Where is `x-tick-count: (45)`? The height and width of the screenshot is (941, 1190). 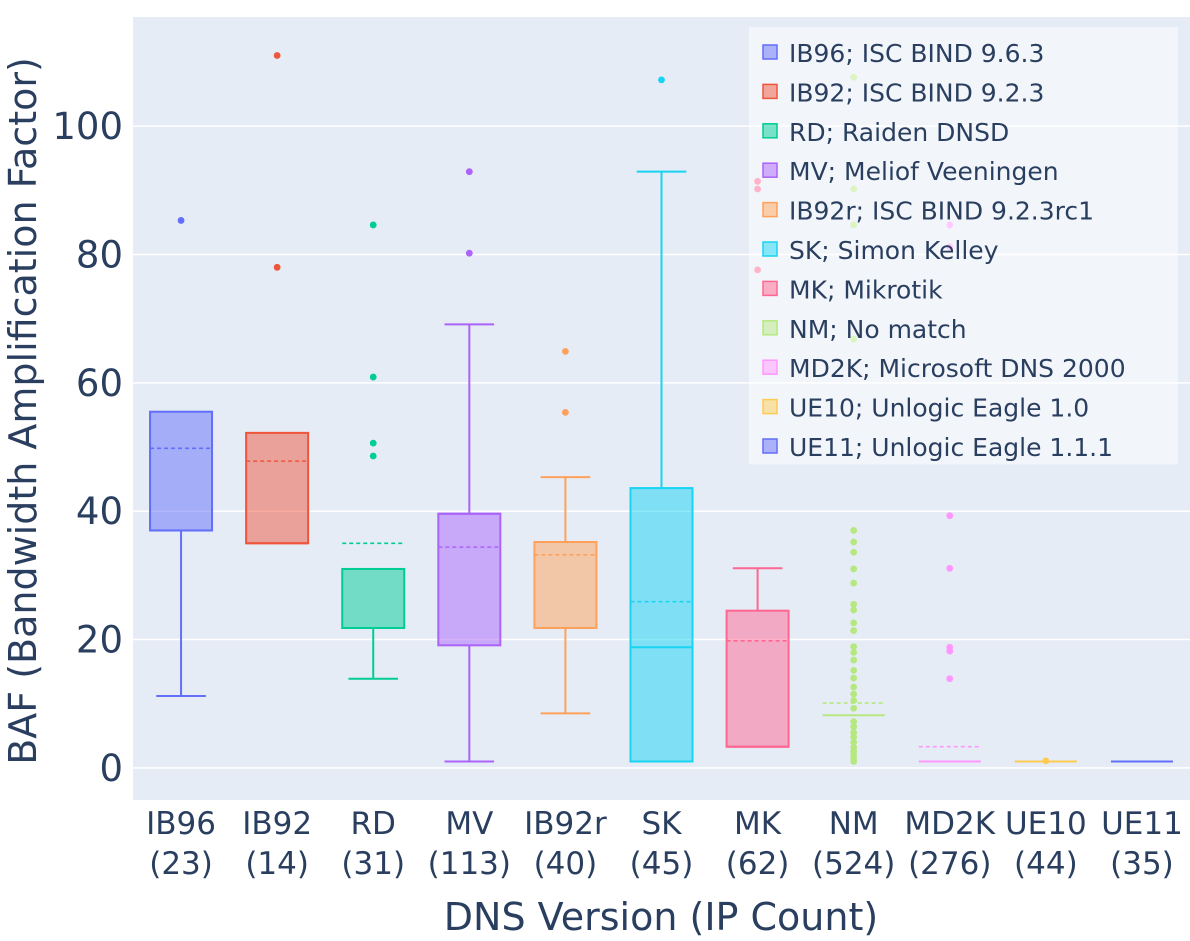 x-tick-count: (45) is located at coordinates (662, 864).